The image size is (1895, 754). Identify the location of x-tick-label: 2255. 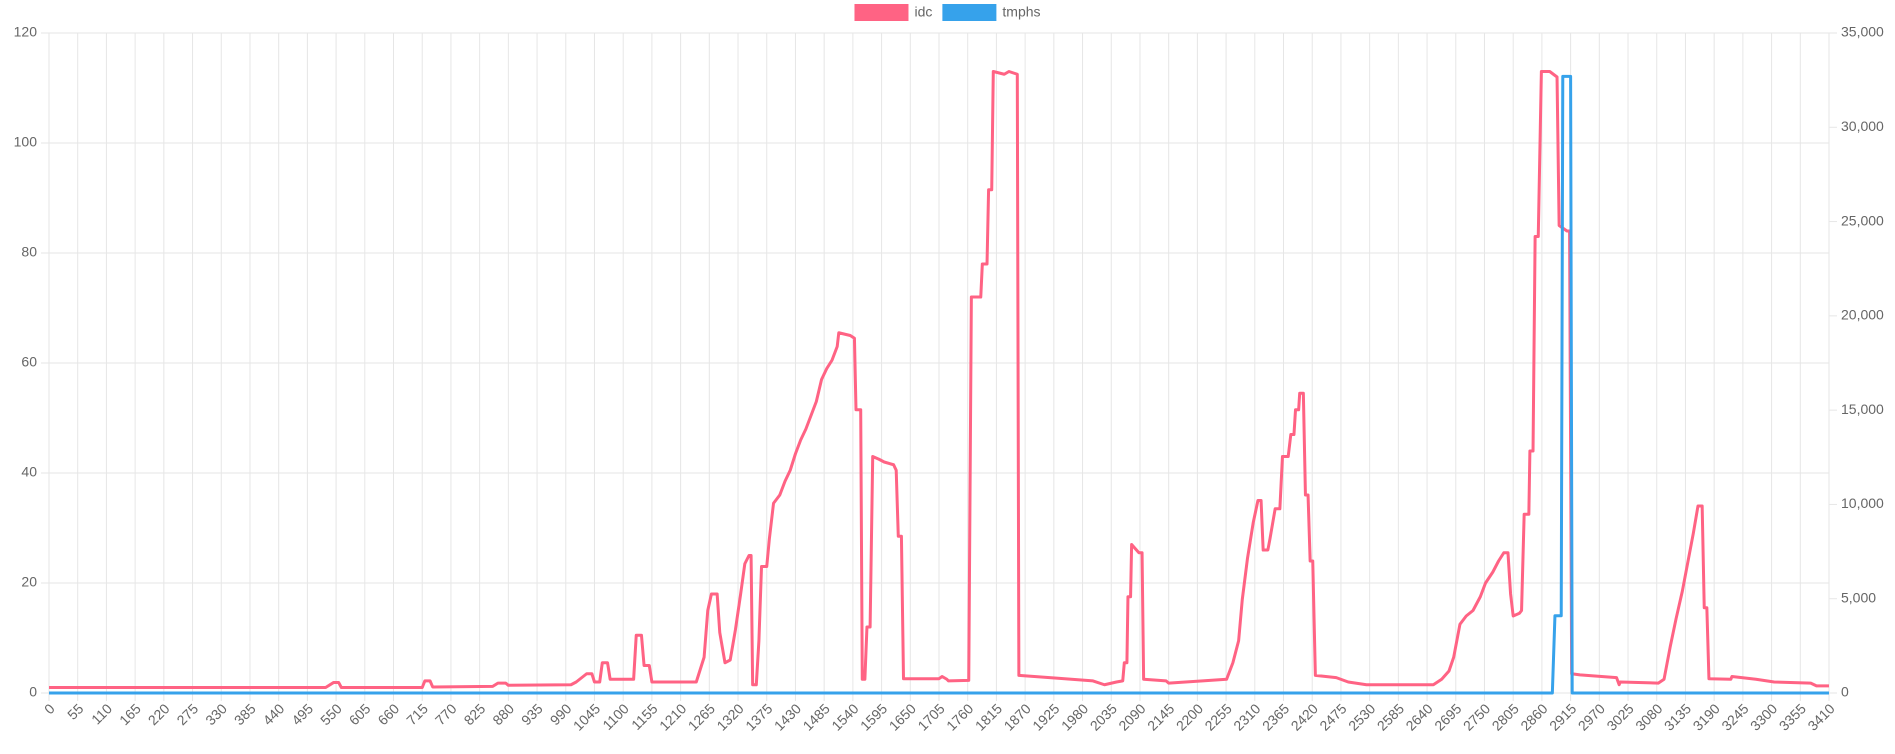
(1217, 716).